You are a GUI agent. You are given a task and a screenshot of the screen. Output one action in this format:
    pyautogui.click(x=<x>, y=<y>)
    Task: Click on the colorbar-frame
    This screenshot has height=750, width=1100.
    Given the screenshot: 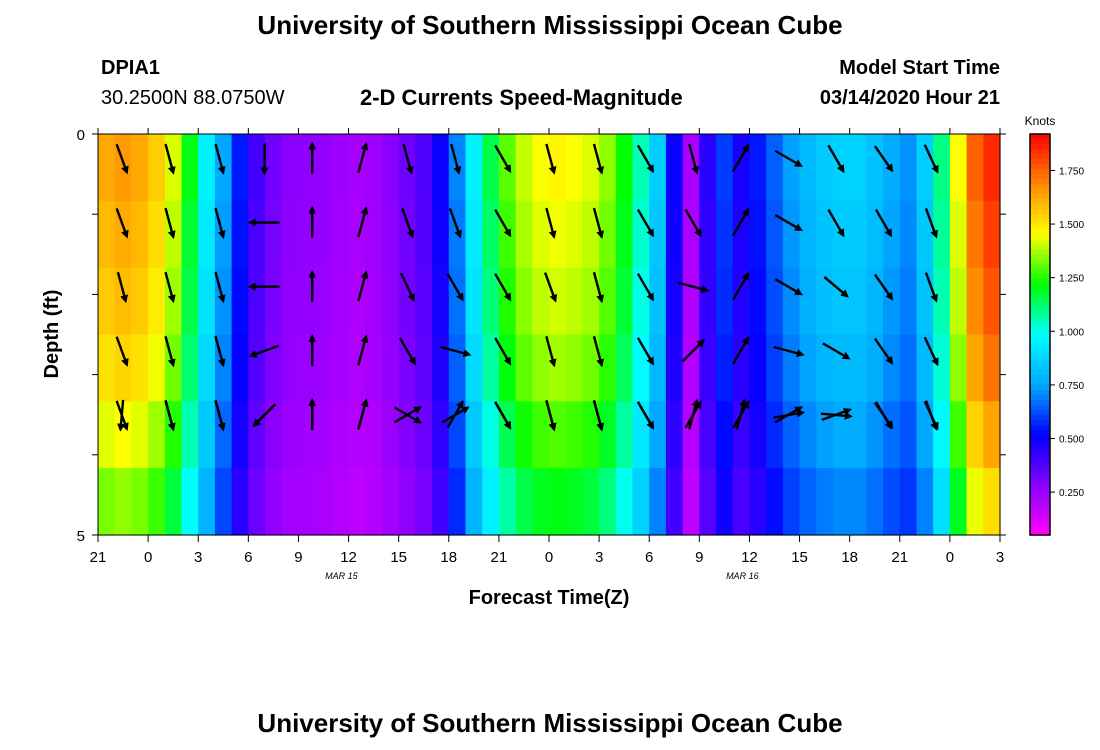 What is the action you would take?
    pyautogui.click(x=1040, y=334)
    